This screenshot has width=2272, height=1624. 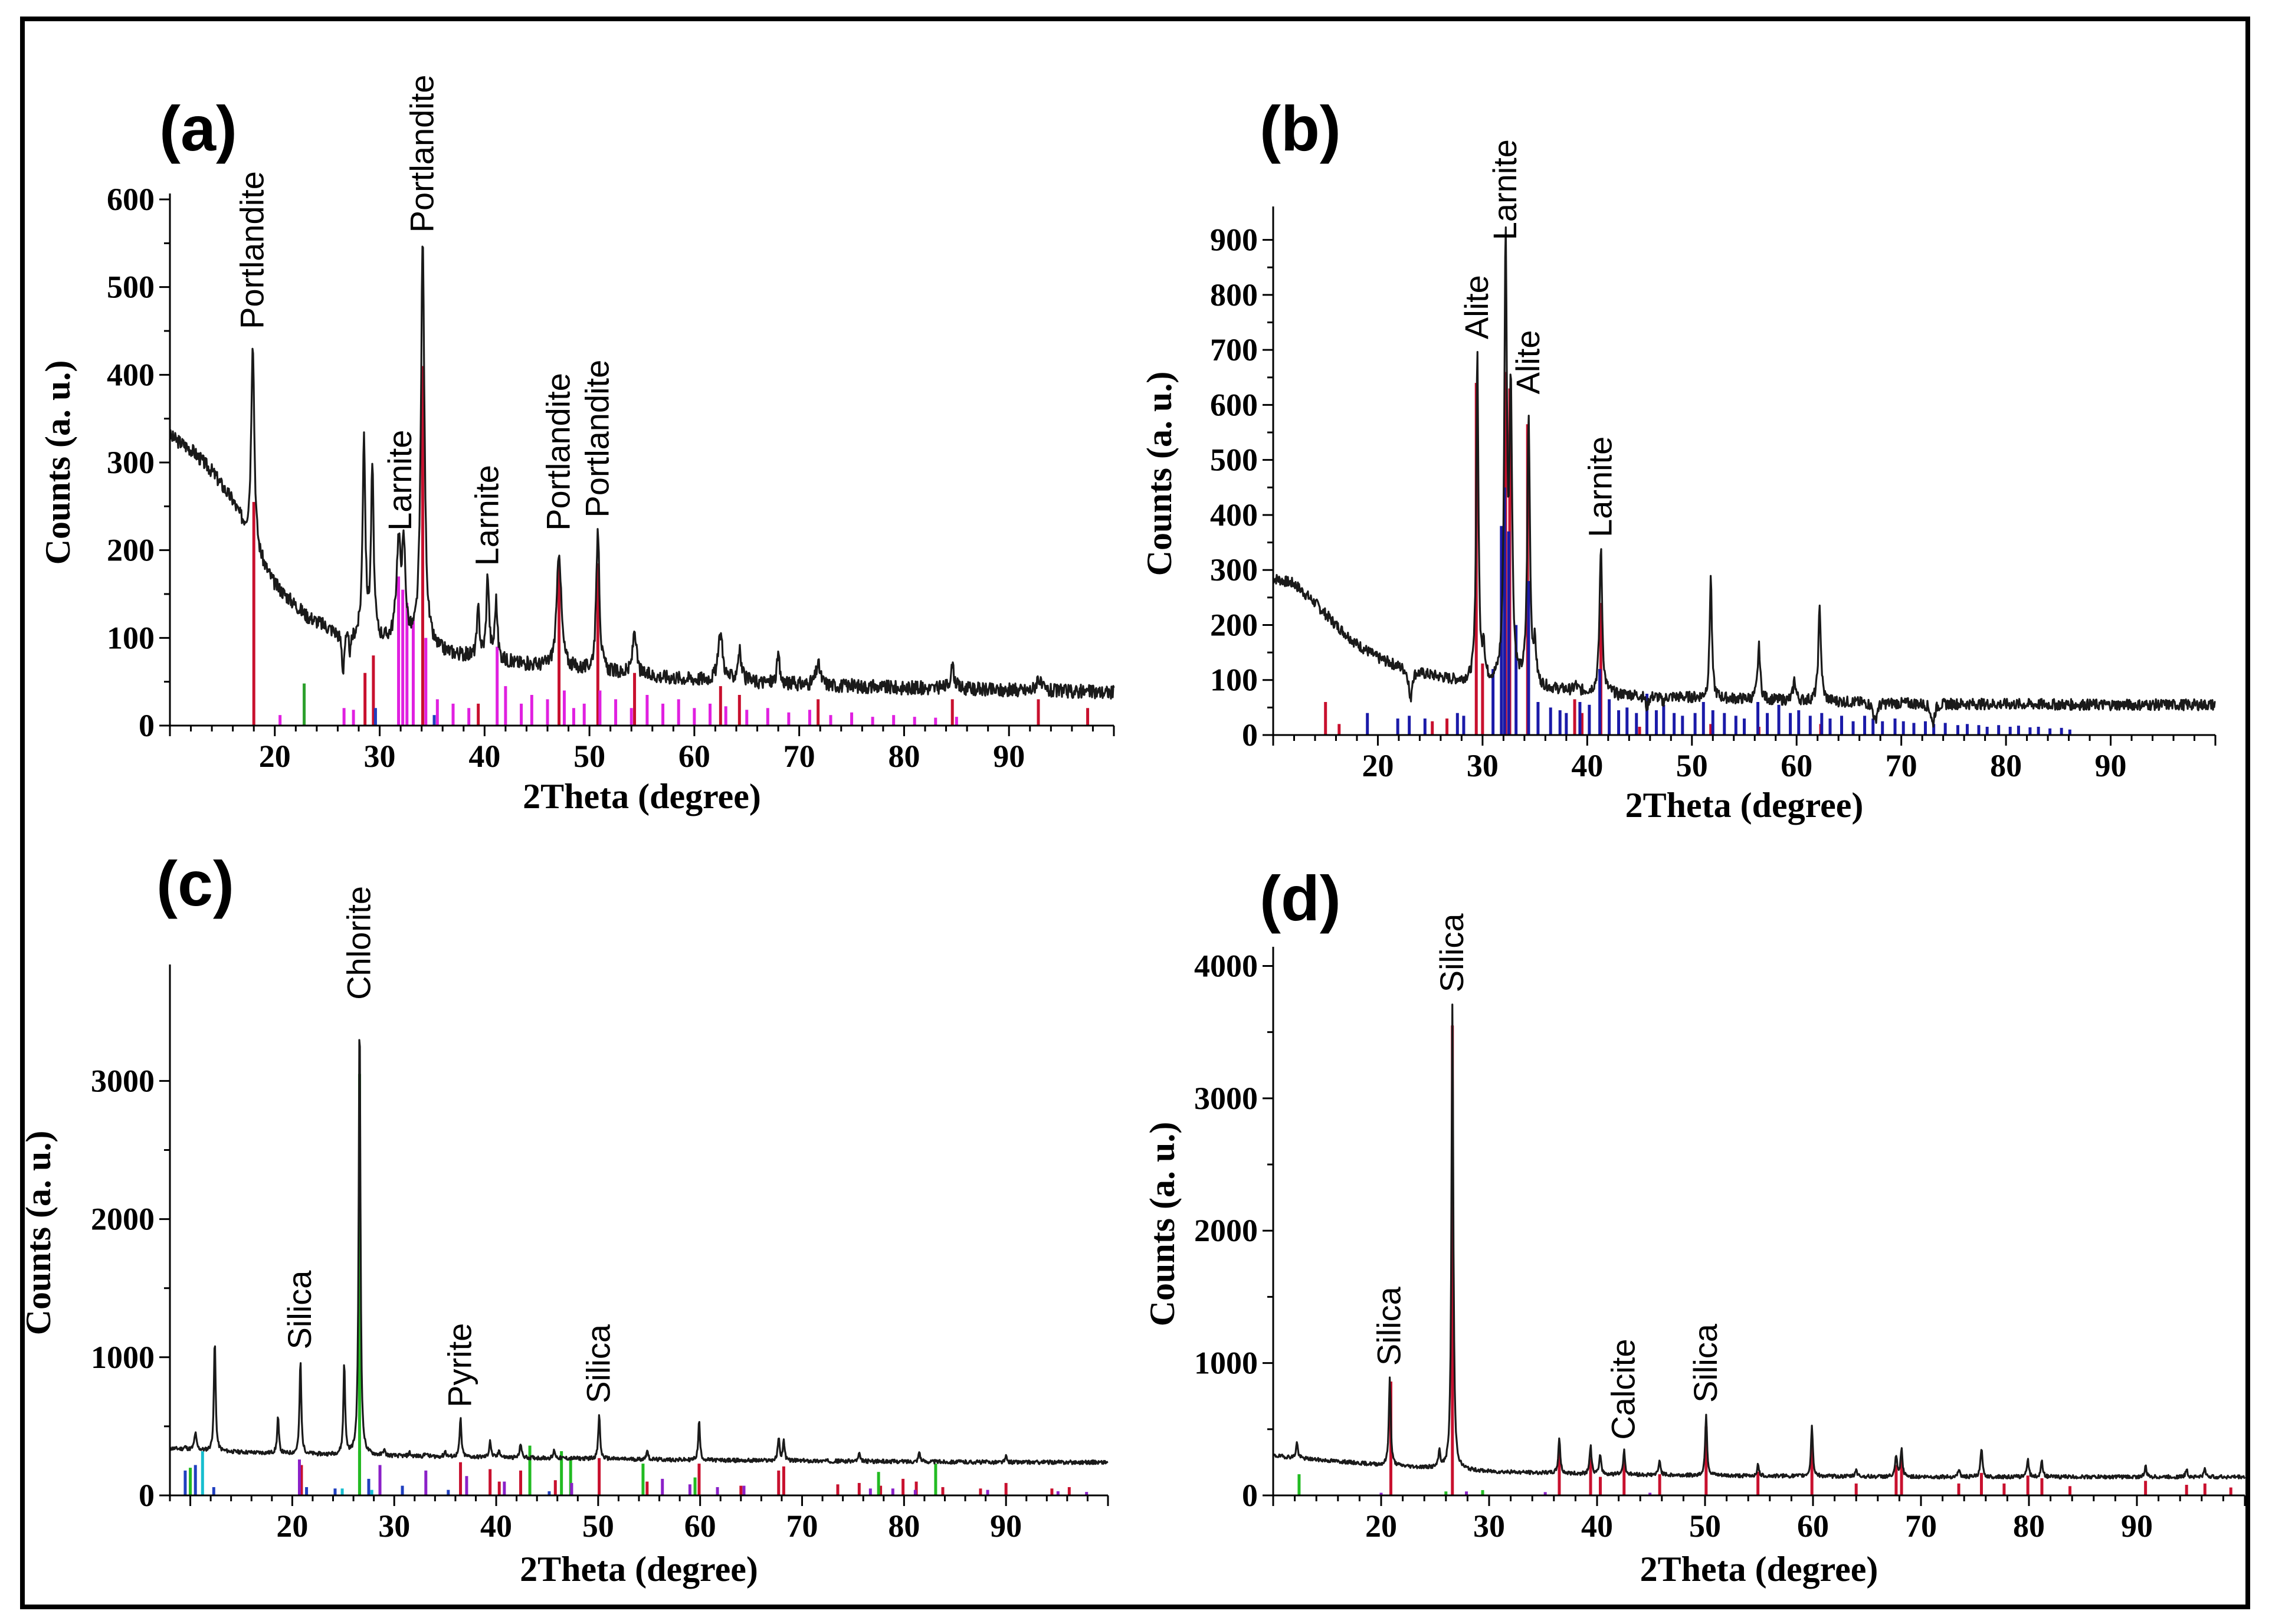 I want to click on reference-portlandite, so click(x=671, y=546).